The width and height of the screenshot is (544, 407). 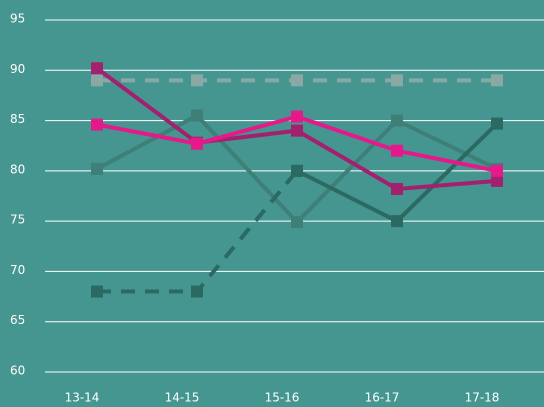 I want to click on series-line, so click(x=397, y=173).